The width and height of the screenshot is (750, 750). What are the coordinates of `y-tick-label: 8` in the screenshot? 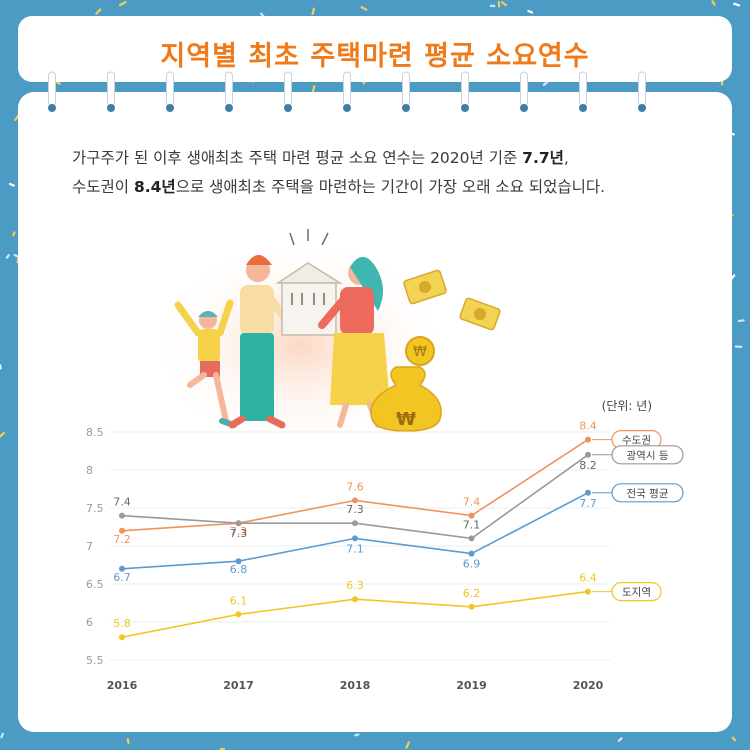 It's located at (89, 470).